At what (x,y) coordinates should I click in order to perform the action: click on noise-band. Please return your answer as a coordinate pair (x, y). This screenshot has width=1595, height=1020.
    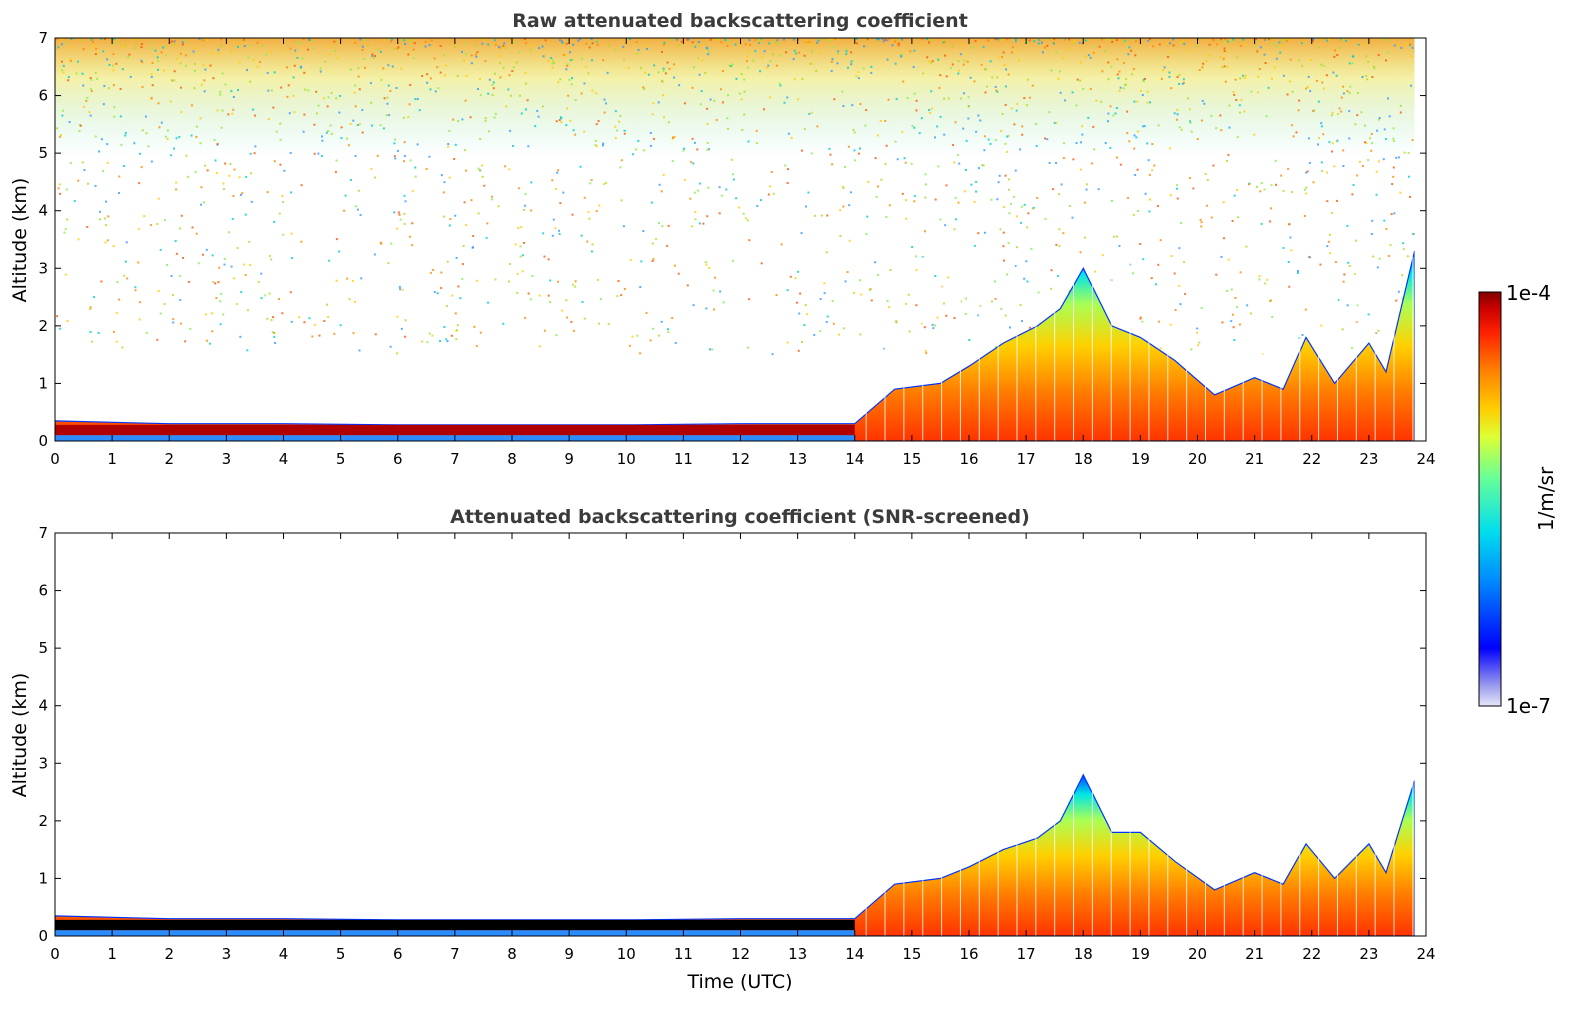
    Looking at the image, I should click on (735, 97).